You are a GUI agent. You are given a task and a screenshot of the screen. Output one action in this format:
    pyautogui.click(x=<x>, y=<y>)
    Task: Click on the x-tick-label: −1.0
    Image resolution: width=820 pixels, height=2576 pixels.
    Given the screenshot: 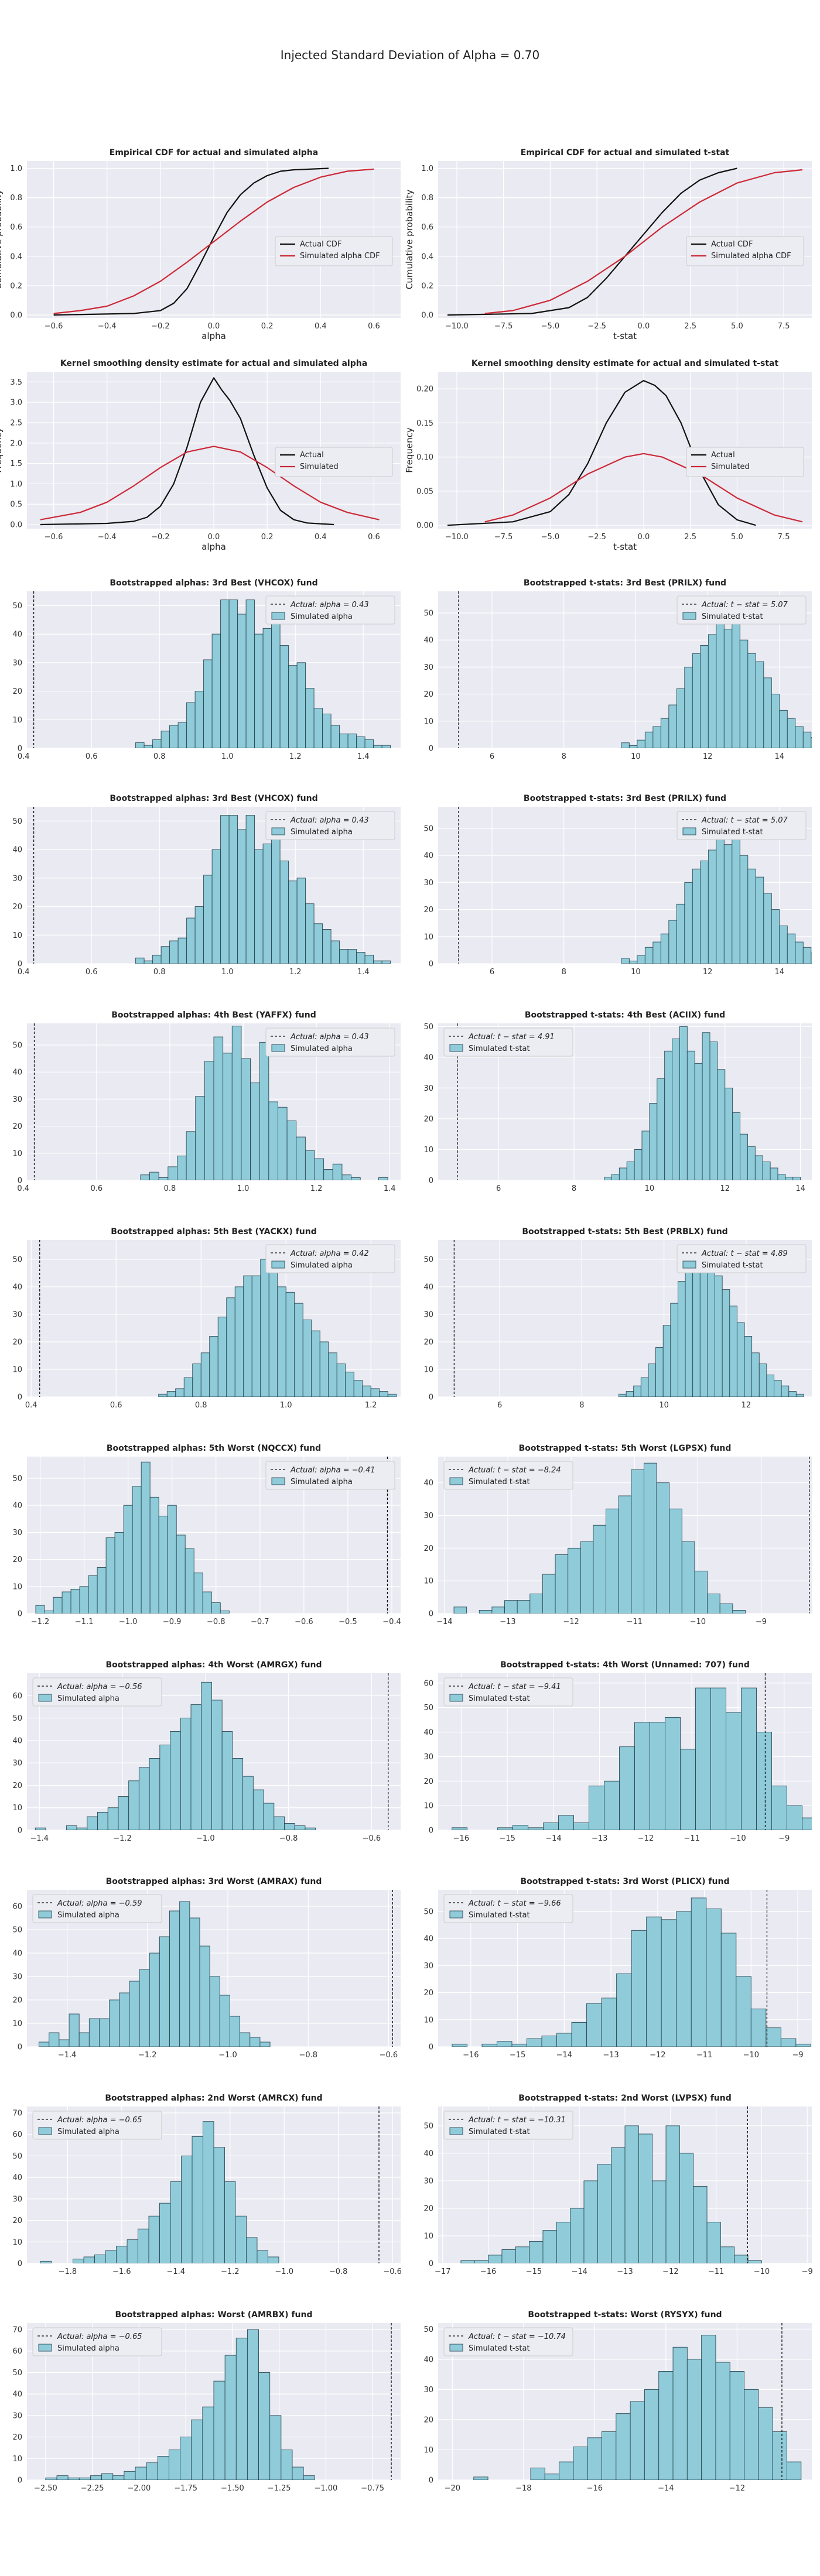 What is the action you would take?
    pyautogui.click(x=227, y=2055)
    